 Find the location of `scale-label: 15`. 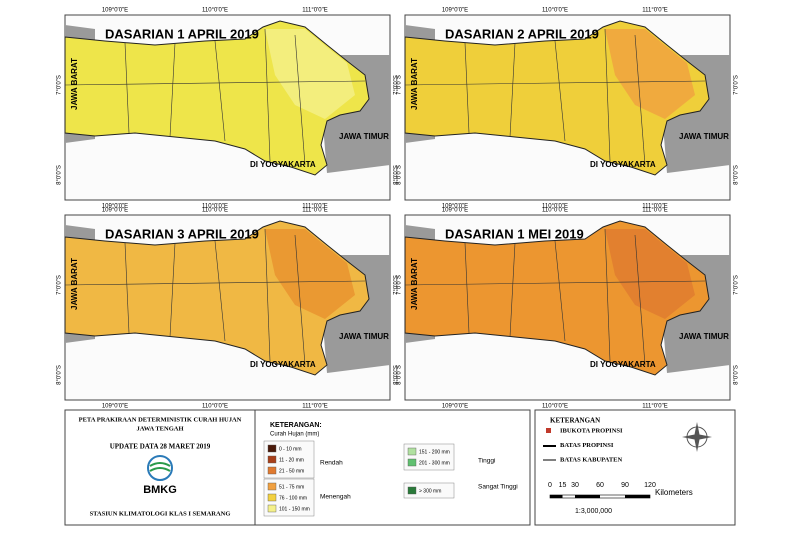

scale-label: 15 is located at coordinates (563, 485).